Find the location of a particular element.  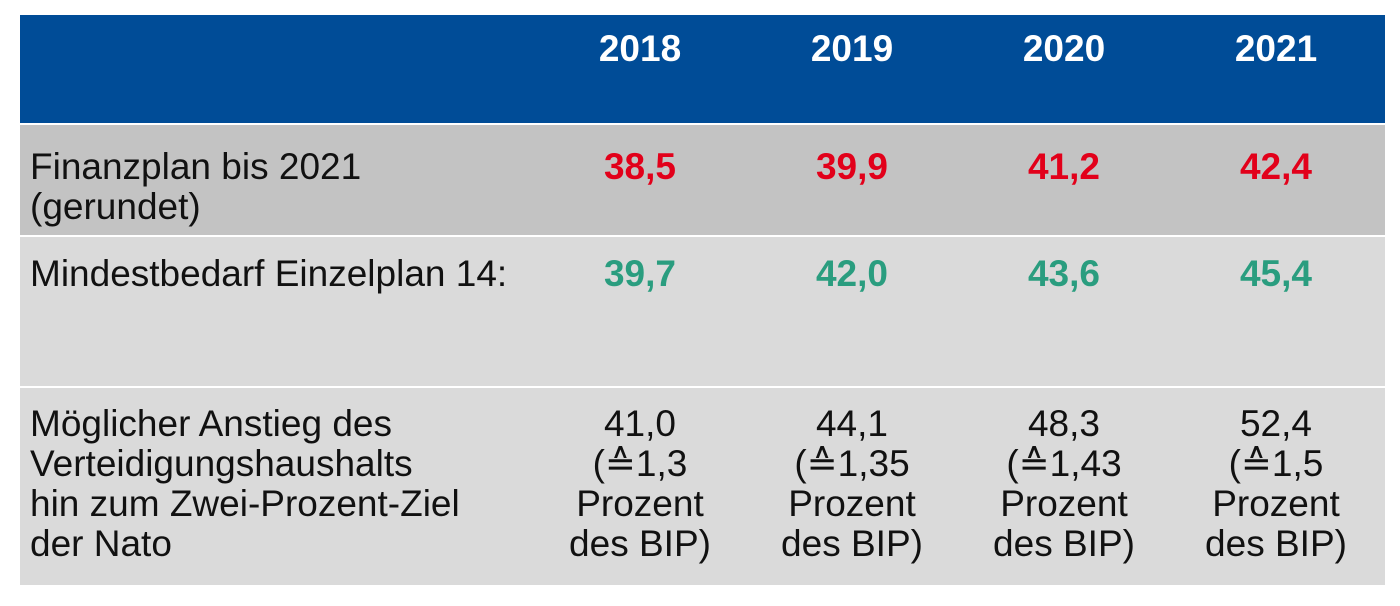

column-header-2018: 2018 is located at coordinates (640, 48).